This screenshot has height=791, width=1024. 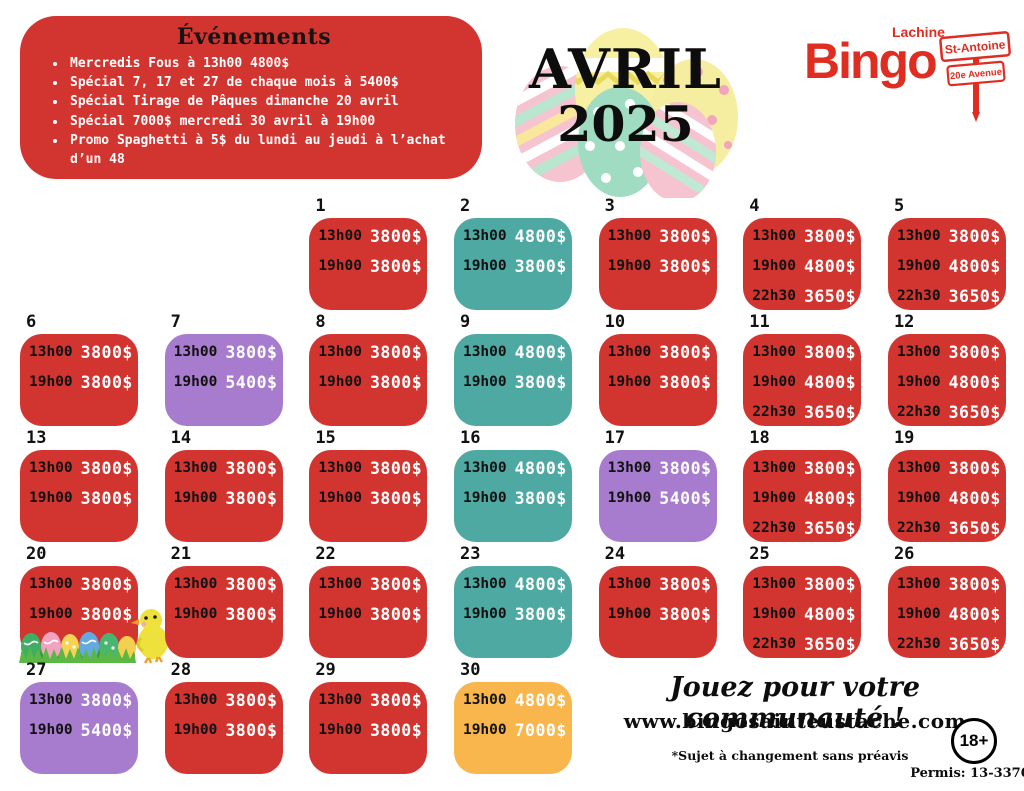 What do you see at coordinates (795, 703) in the screenshot?
I see `footer-headline: Jouez pour votre communauté !` at bounding box center [795, 703].